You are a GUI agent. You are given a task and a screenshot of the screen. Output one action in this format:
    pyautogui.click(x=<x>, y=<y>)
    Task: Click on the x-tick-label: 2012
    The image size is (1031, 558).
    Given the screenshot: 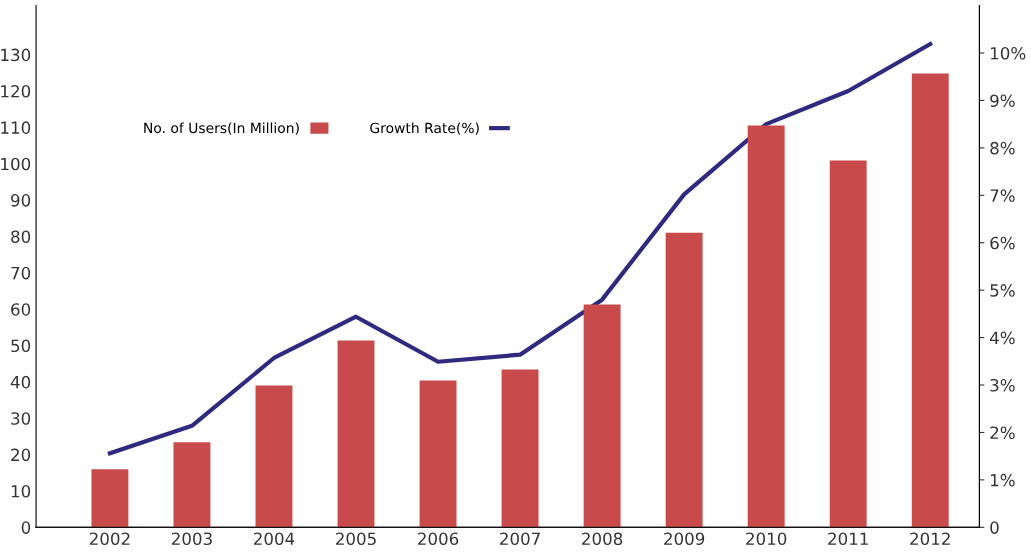 What is the action you would take?
    pyautogui.click(x=930, y=539)
    